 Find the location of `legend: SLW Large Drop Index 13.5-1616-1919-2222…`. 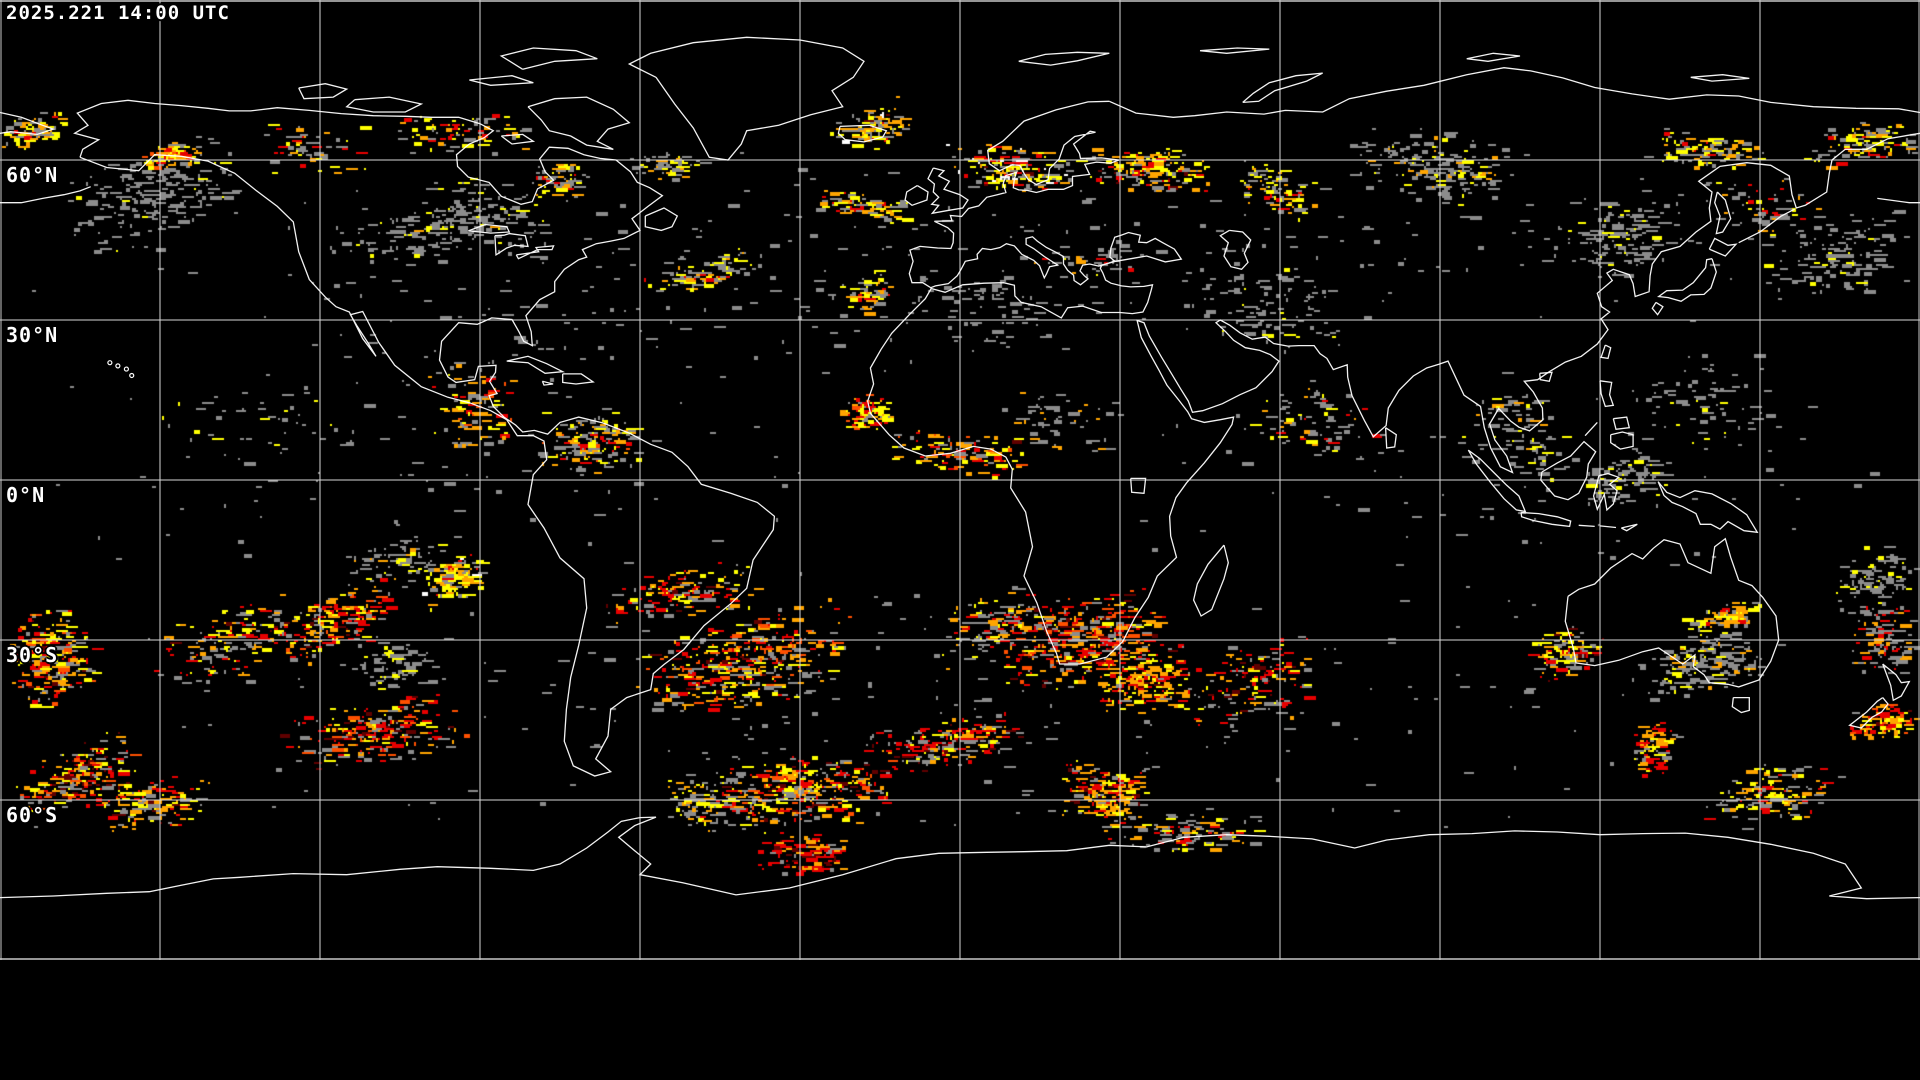

legend: SLW Large Drop Index 13.5-1616-1919-2222… is located at coordinates (960, 1020).